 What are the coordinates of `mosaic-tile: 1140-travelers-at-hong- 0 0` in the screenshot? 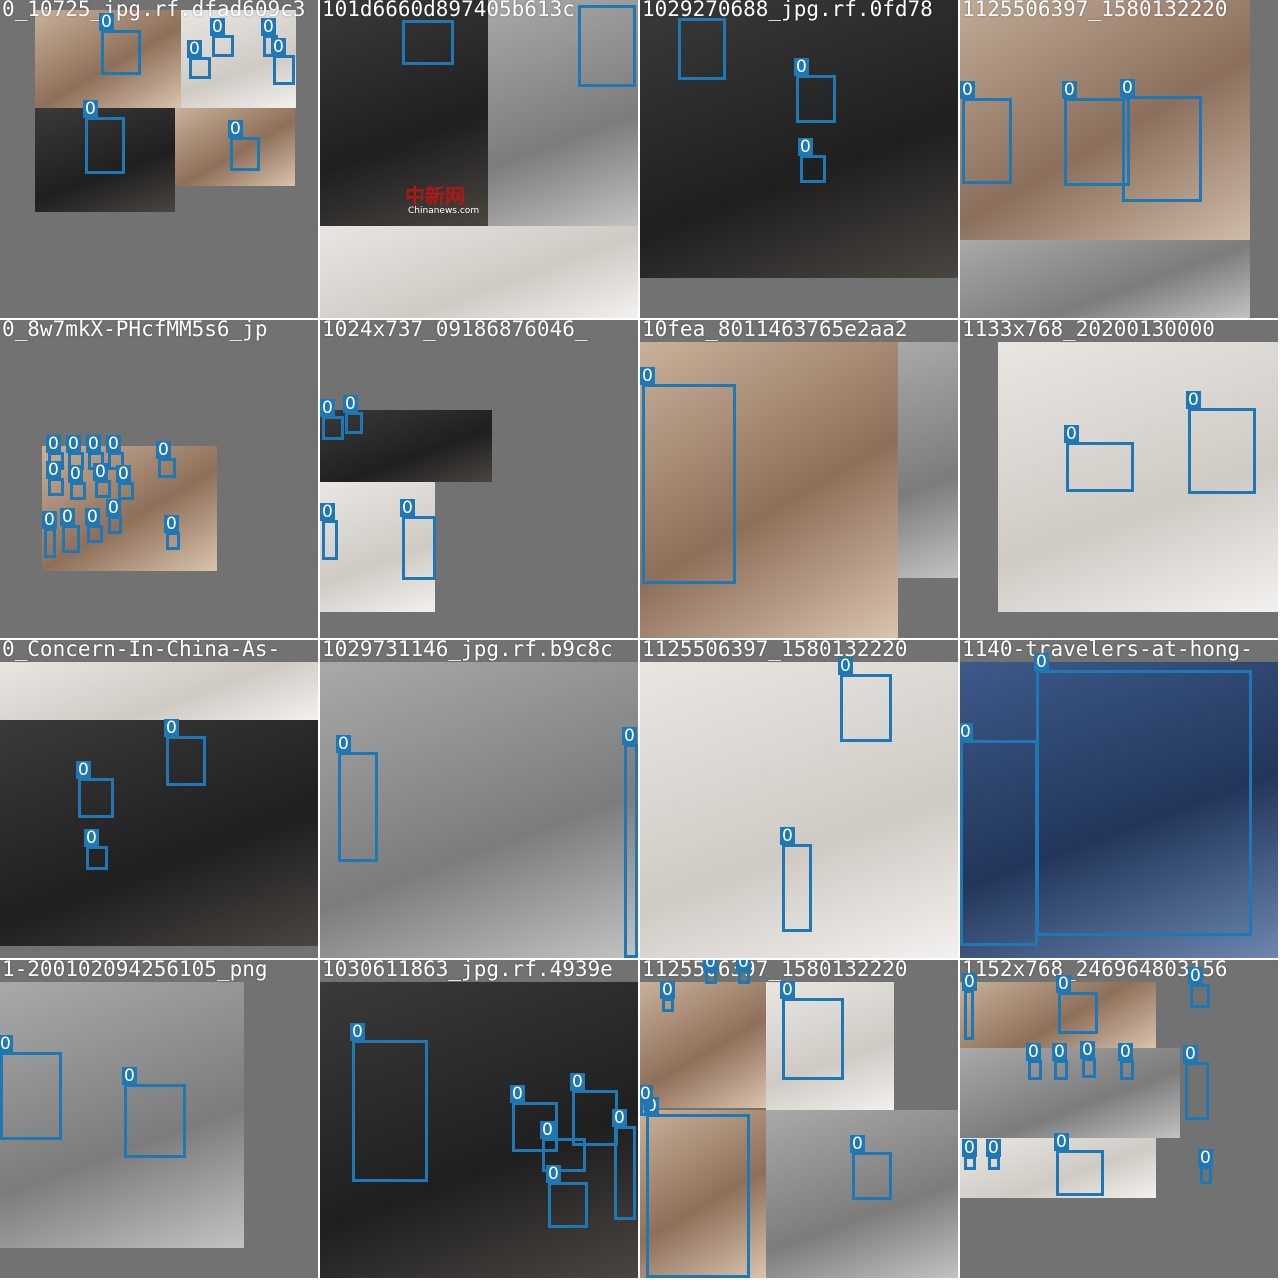 It's located at (1119, 799).